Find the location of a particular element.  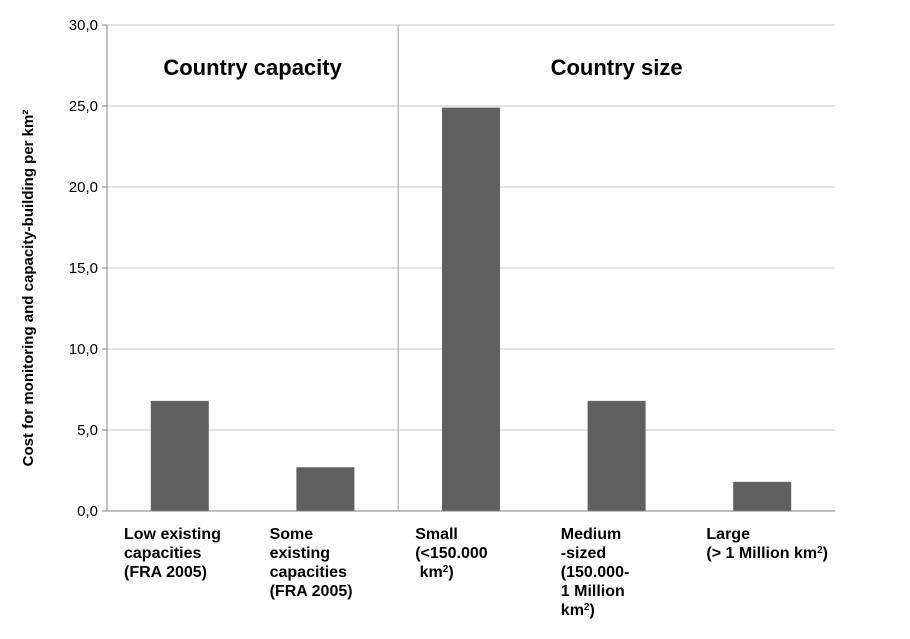

x-tick-label: Low existing capacities (FRA 2005) is located at coordinates (172, 553).